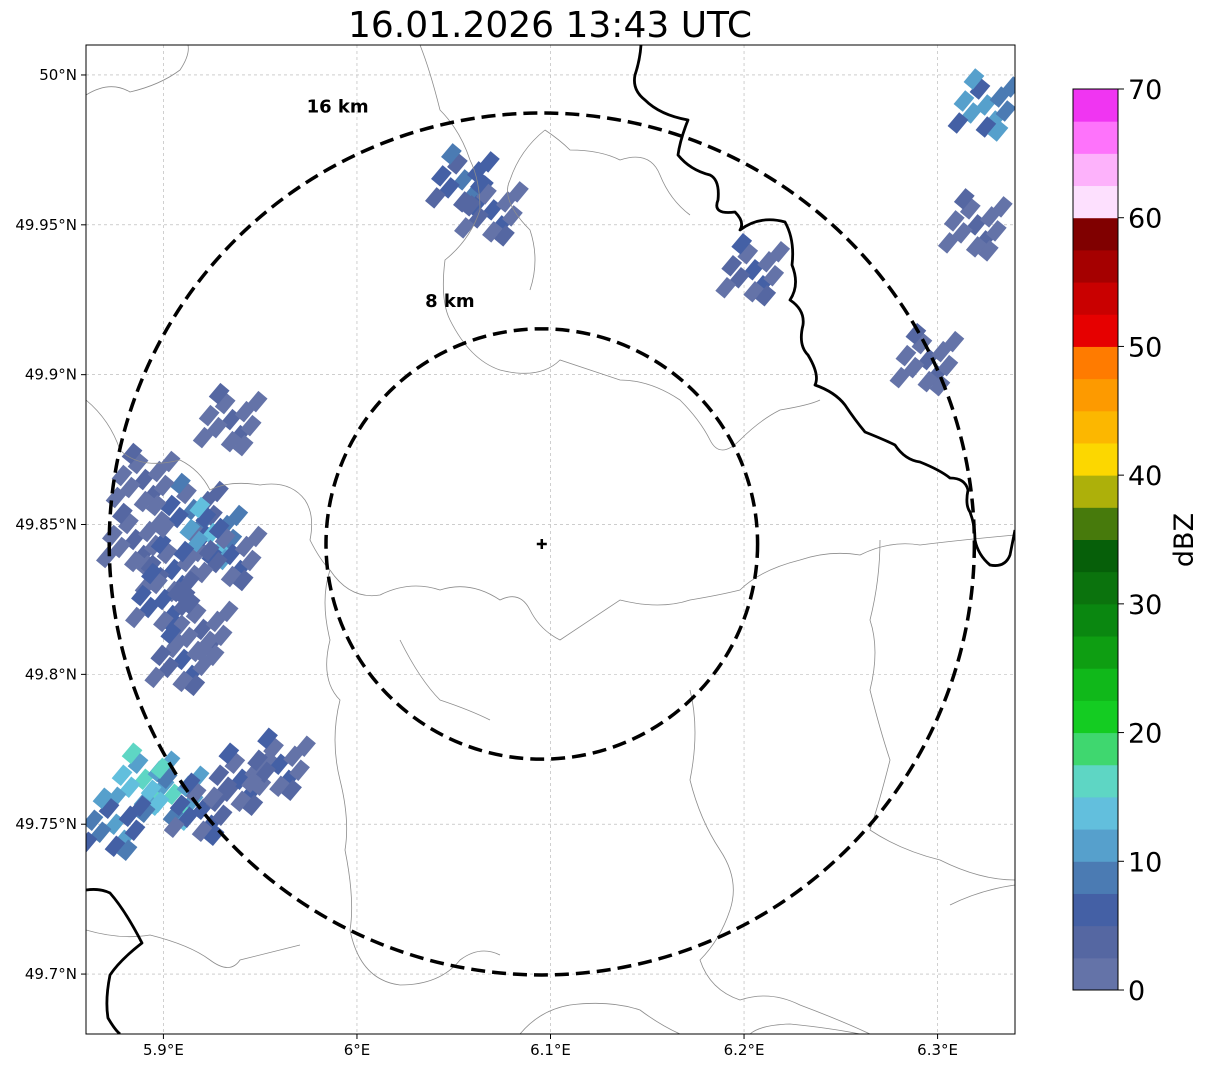 The image size is (1207, 1069). Describe the element at coordinates (357, 1050) in the screenshot. I see `x-tick-label: 6°E` at that location.